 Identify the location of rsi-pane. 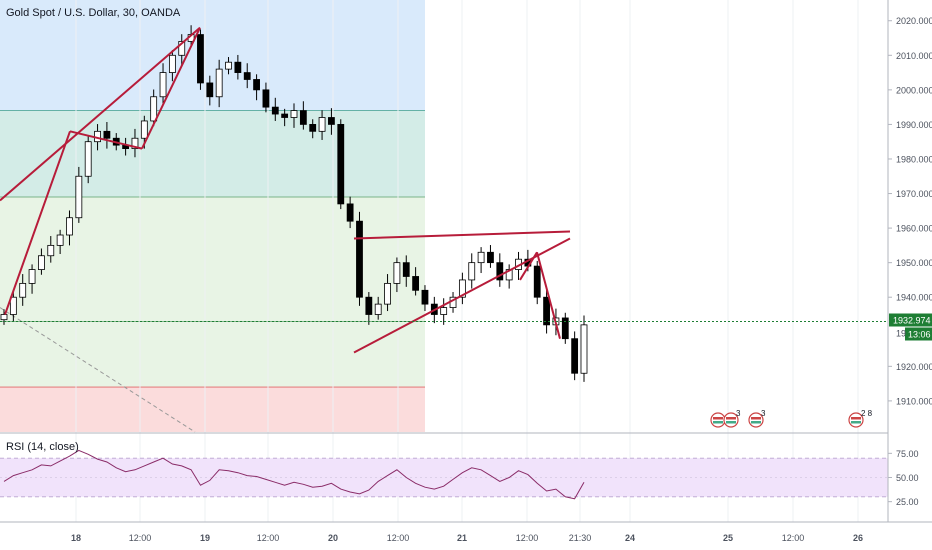
(444, 474).